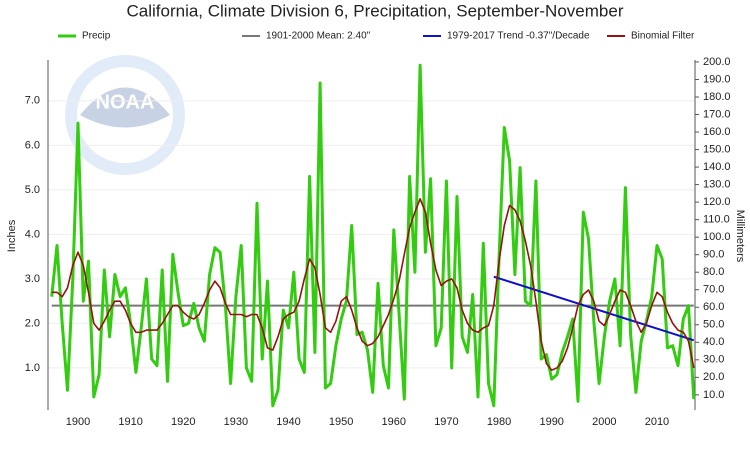 The height and width of the screenshot is (450, 750). What do you see at coordinates (717, 79) in the screenshot?
I see `y2-tick-label: 190.0` at bounding box center [717, 79].